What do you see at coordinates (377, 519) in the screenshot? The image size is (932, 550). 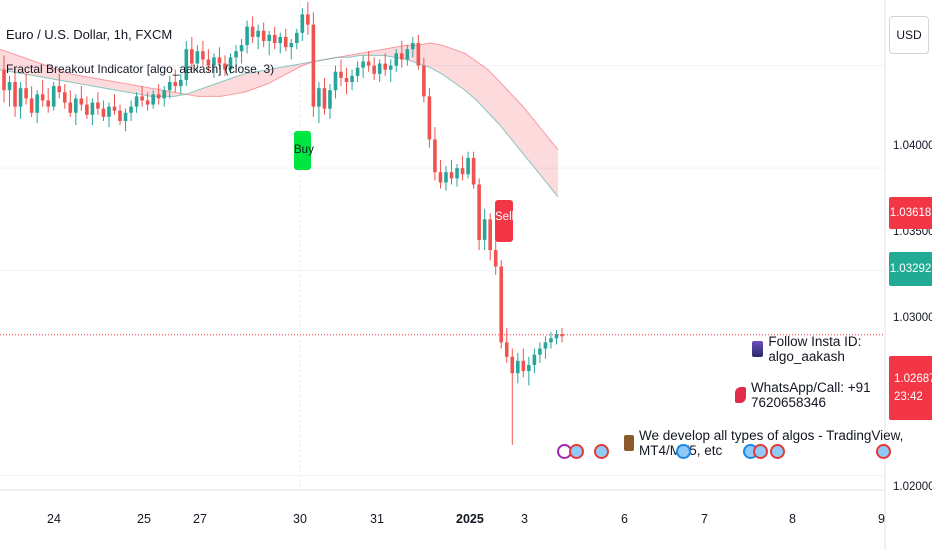 I see `date-label-31: 31` at bounding box center [377, 519].